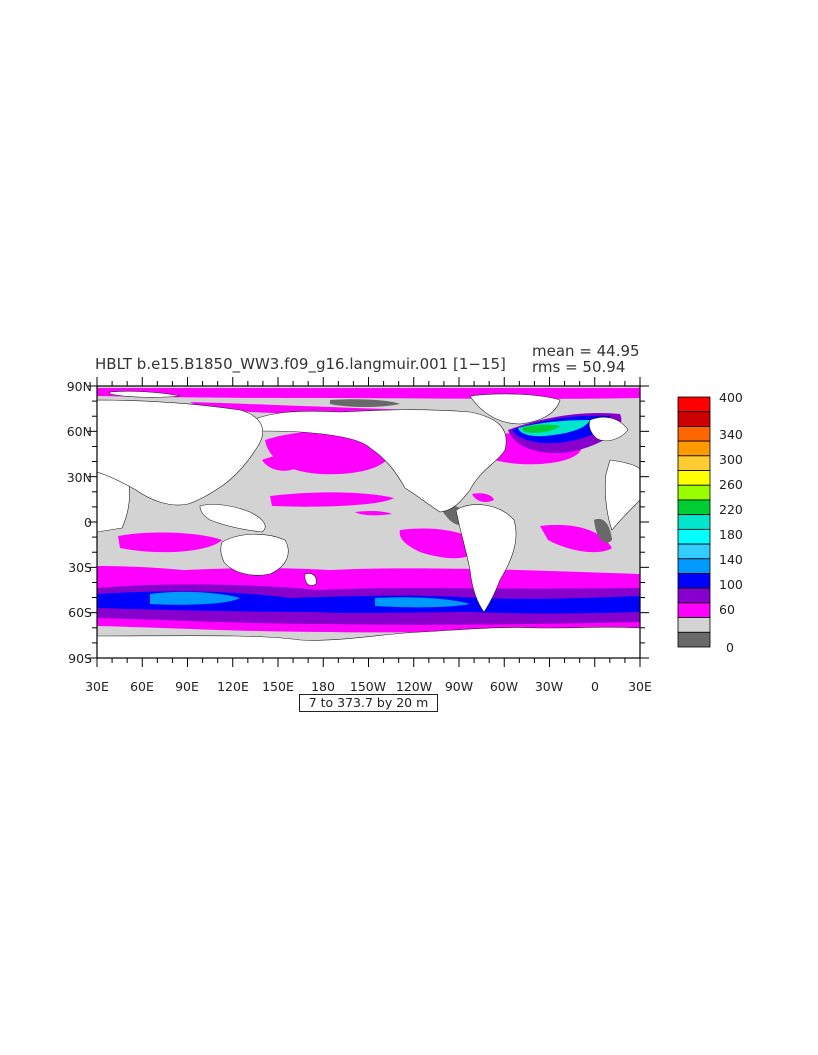 The width and height of the screenshot is (818, 1055). Describe the element at coordinates (180, 452) in the screenshot. I see `land-eurasia` at that location.